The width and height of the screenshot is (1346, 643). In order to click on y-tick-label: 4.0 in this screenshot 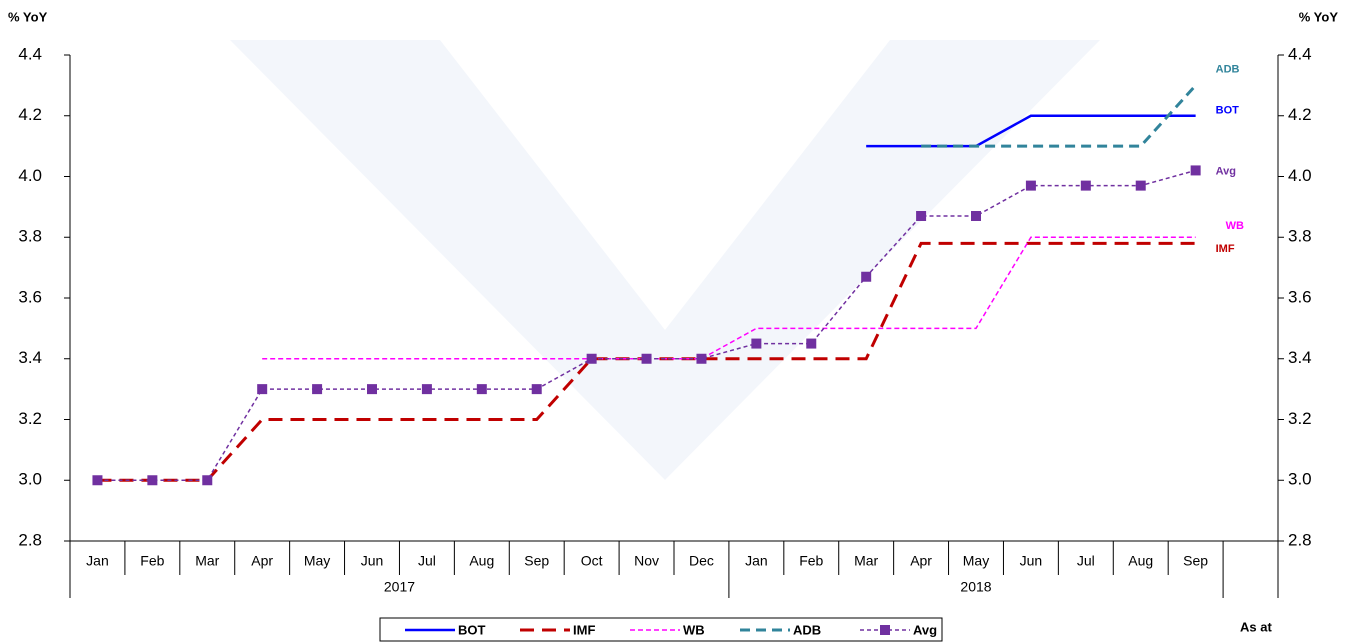, I will do `click(30, 175)`.